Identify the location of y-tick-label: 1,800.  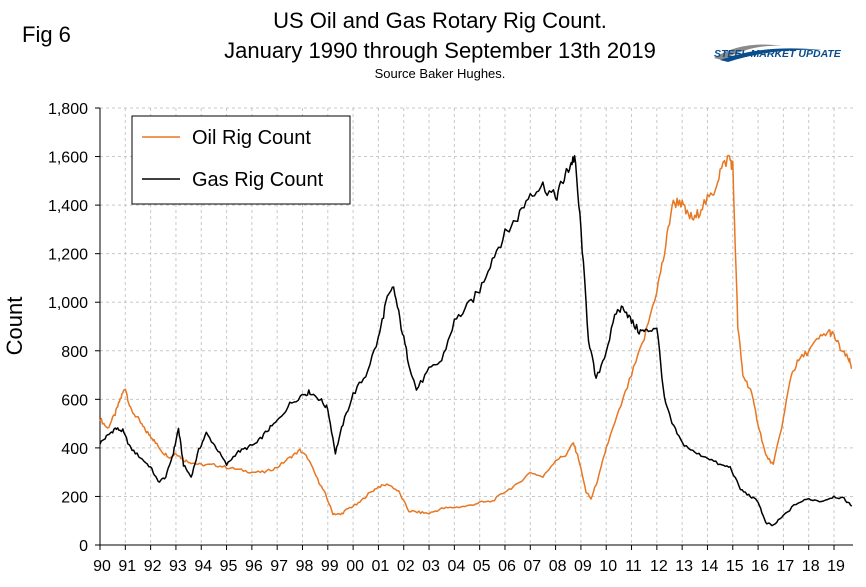
(68, 109).